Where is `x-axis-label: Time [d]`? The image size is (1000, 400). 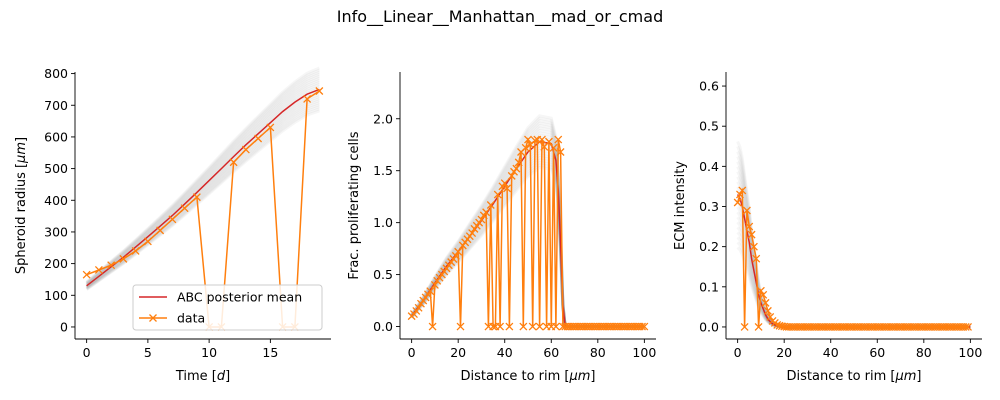
x-axis-label: Time [d] is located at coordinates (202, 376).